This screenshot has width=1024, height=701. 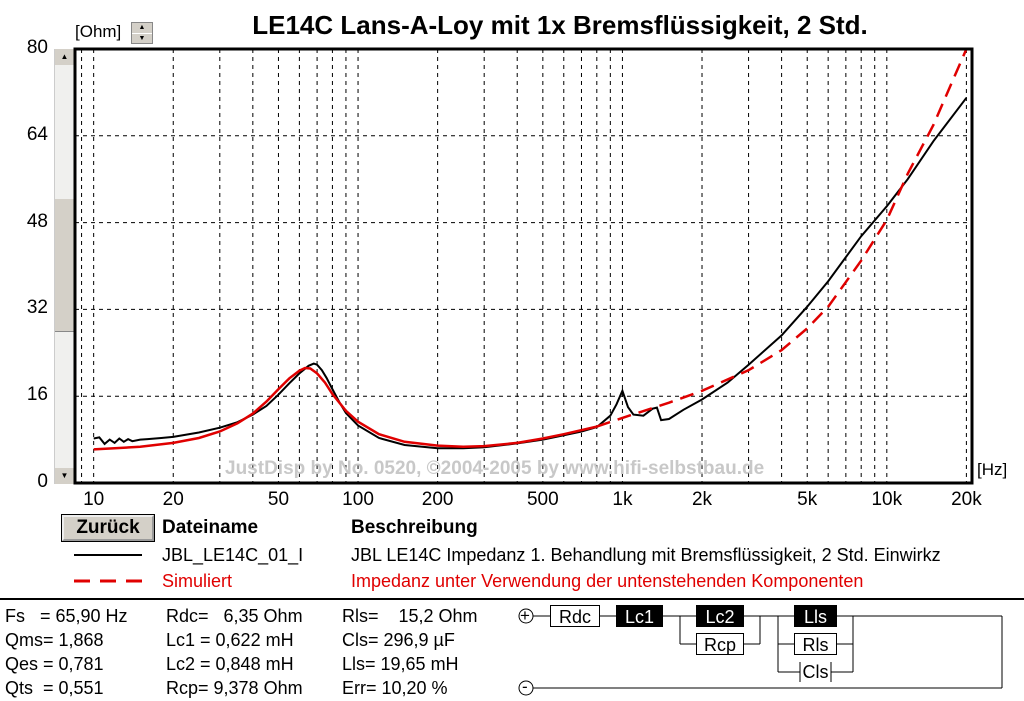 What do you see at coordinates (64, 57) in the screenshot?
I see `scroll-up-icon: ▲` at bounding box center [64, 57].